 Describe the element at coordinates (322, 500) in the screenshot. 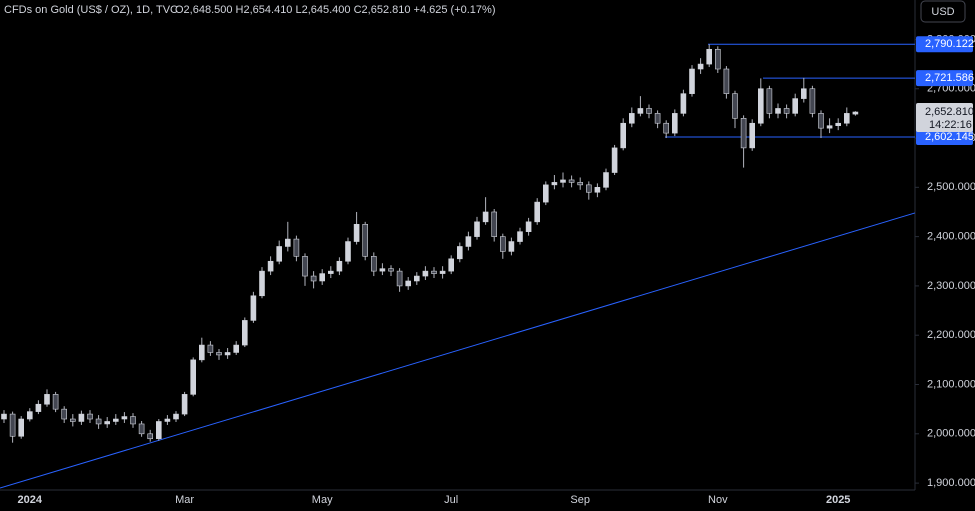

I see `x-tick-label: May` at that location.